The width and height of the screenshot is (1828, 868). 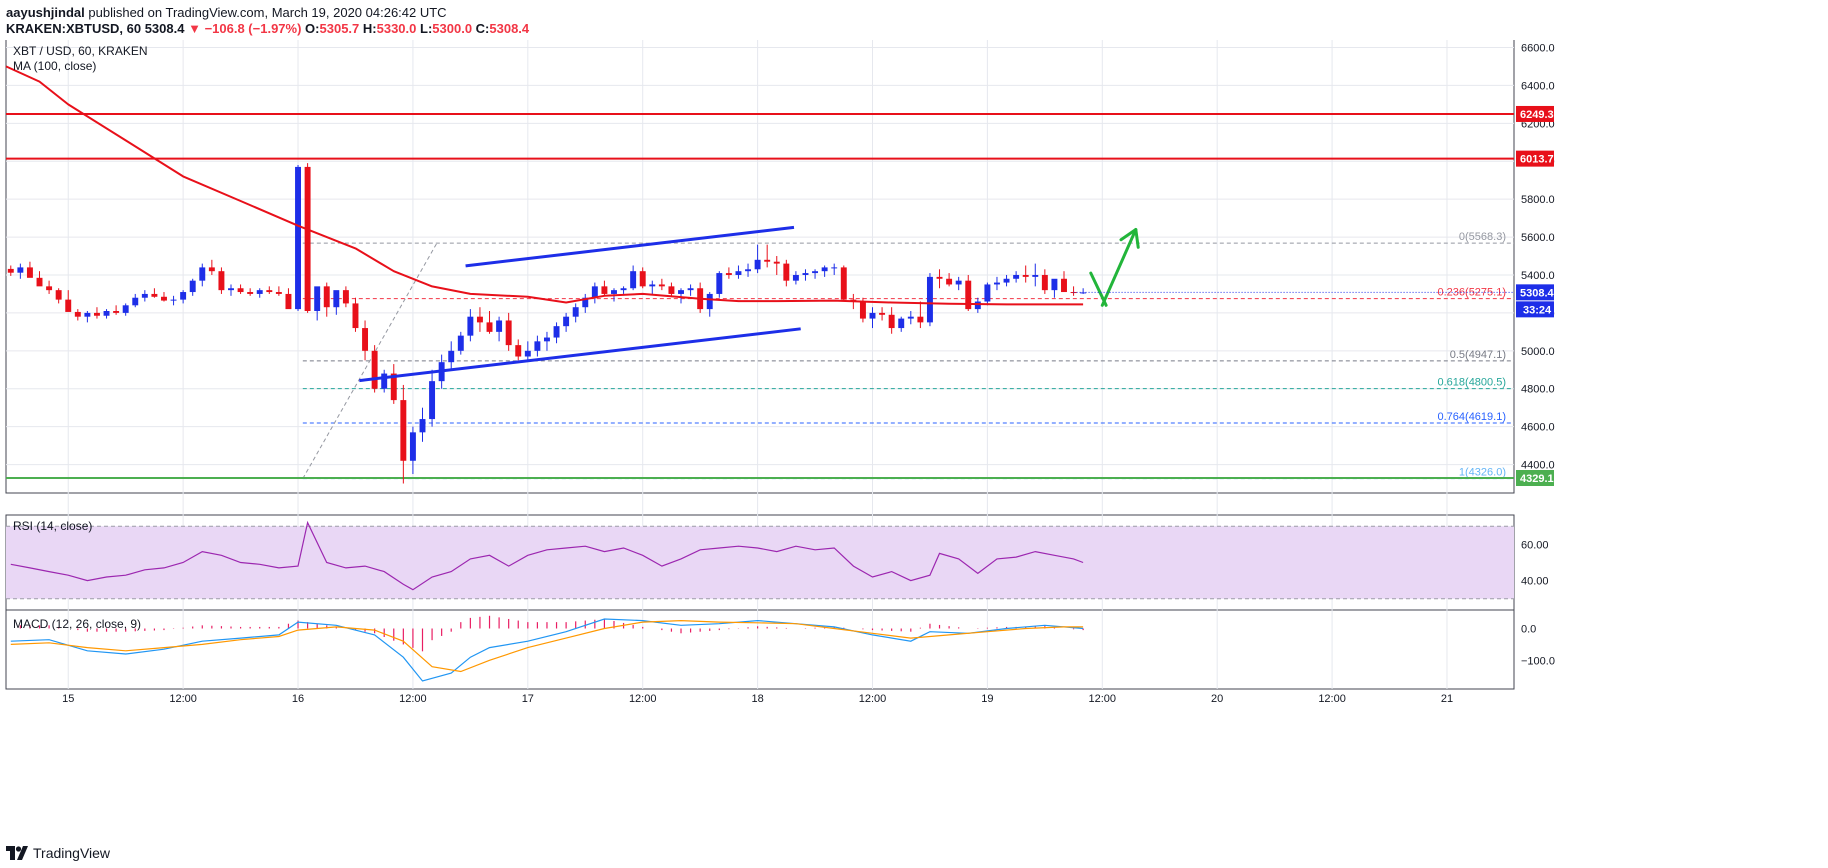 I want to click on y-tick-label: 6400.0, so click(x=1538, y=86).